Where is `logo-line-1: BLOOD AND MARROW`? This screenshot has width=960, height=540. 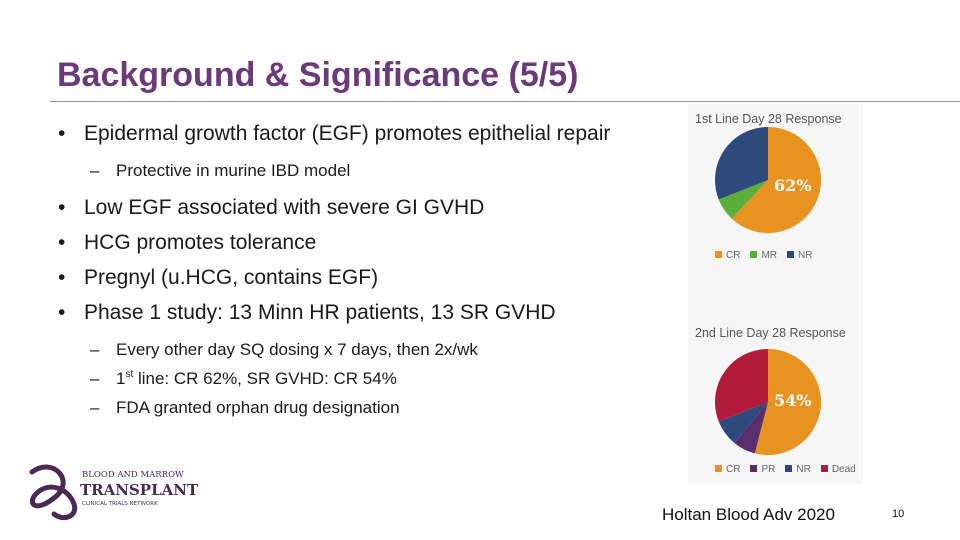
logo-line-1: BLOOD AND MARROW is located at coordinates (133, 475).